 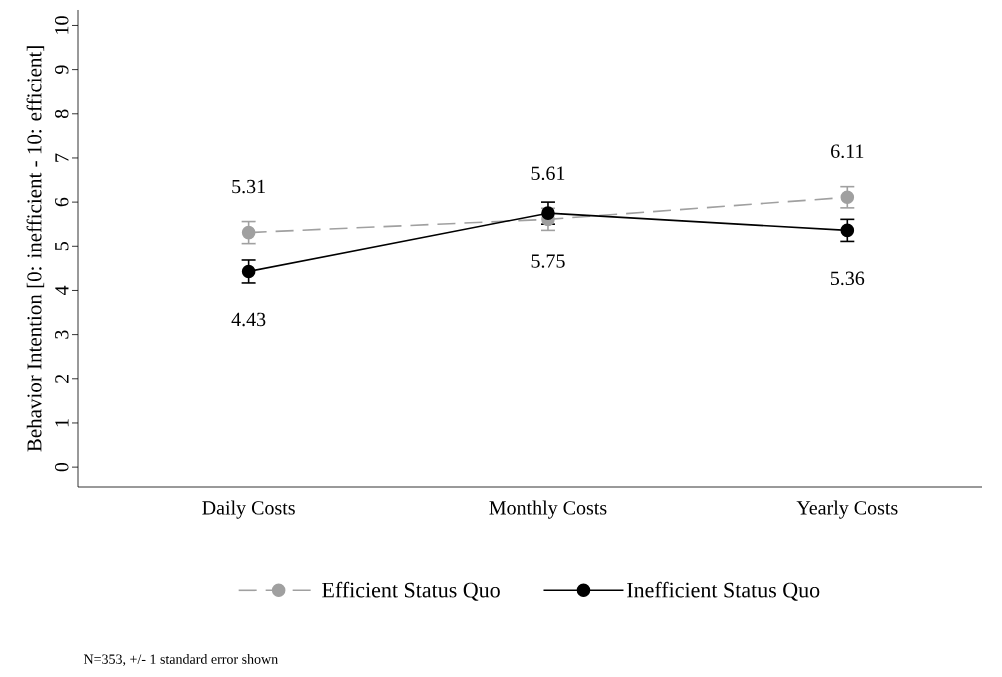 What do you see at coordinates (847, 278) in the screenshot?
I see `data-label: 5.36` at bounding box center [847, 278].